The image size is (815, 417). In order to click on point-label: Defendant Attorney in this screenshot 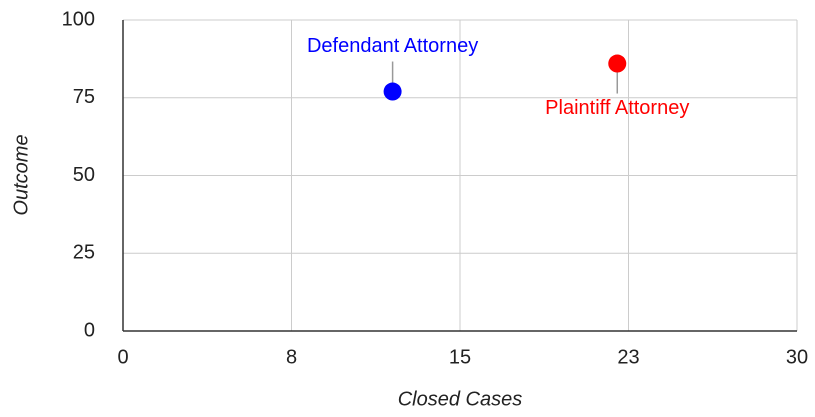, I will do `click(392, 46)`.